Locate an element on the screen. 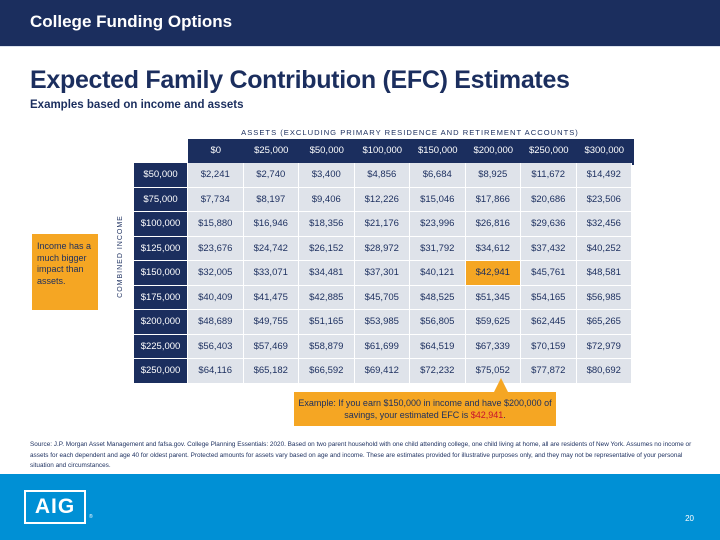 The width and height of the screenshot is (720, 540). efc-cell: $29,636 is located at coordinates (549, 224).